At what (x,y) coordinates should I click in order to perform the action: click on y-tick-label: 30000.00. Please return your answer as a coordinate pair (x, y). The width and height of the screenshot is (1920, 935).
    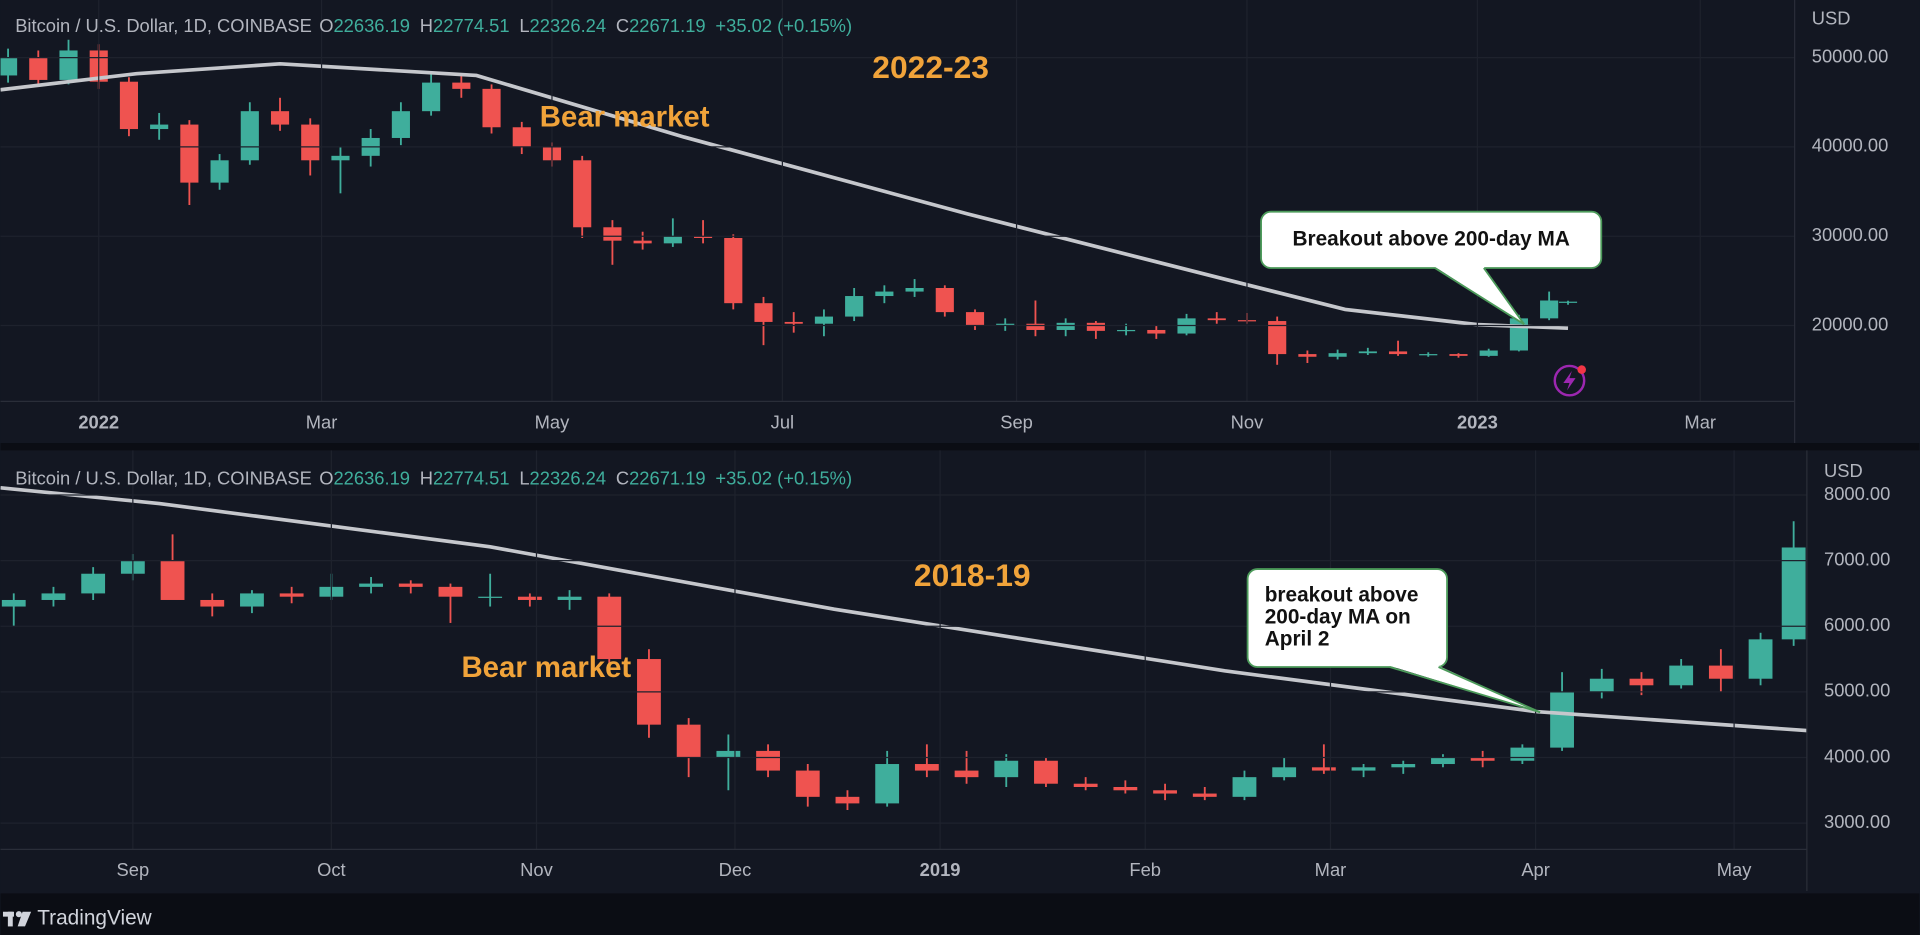
    Looking at the image, I should click on (1850, 234).